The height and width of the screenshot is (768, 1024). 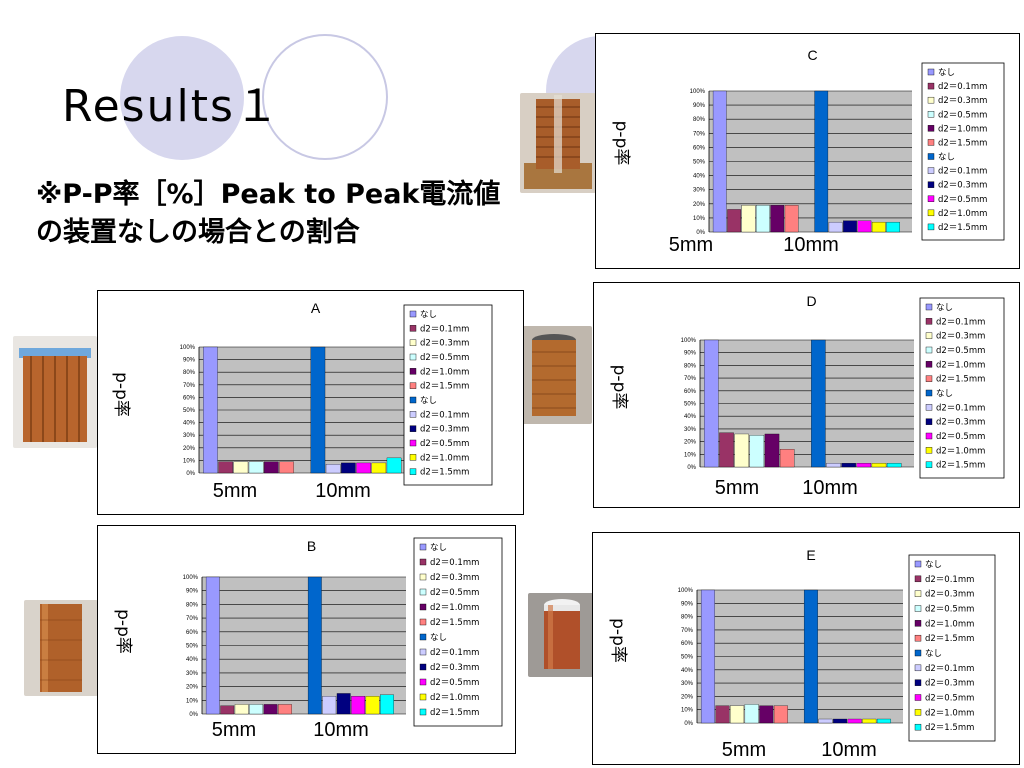 I want to click on coil-photo-e, so click(x=562, y=635).